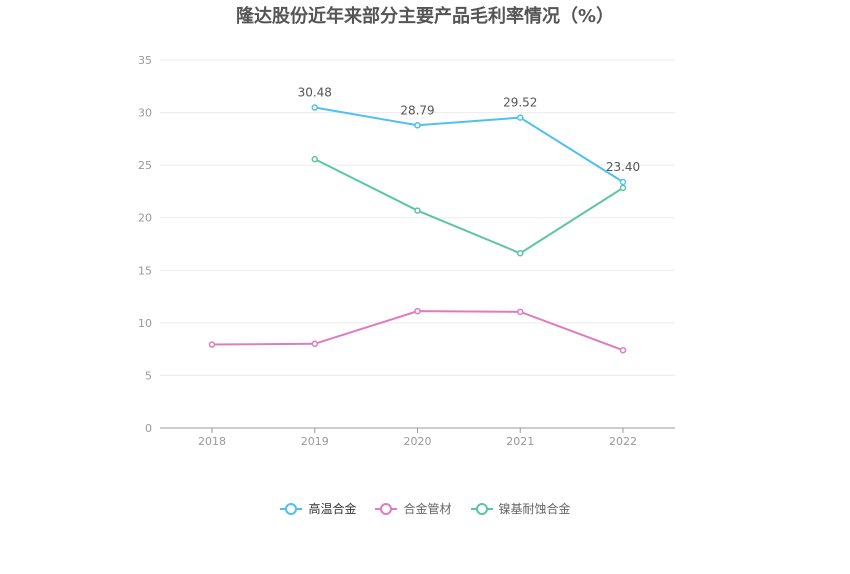 This screenshot has height=574, width=850. What do you see at coordinates (145, 218) in the screenshot?
I see `y-tick-label: 20` at bounding box center [145, 218].